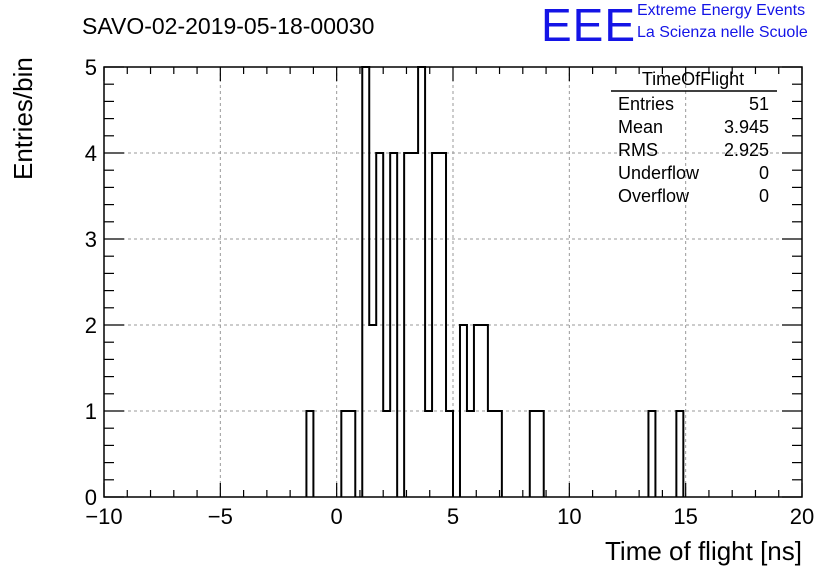 The height and width of the screenshot is (572, 836). What do you see at coordinates (228, 26) in the screenshot?
I see `chart-title: SAVO-02-2019-05-18-00030` at bounding box center [228, 26].